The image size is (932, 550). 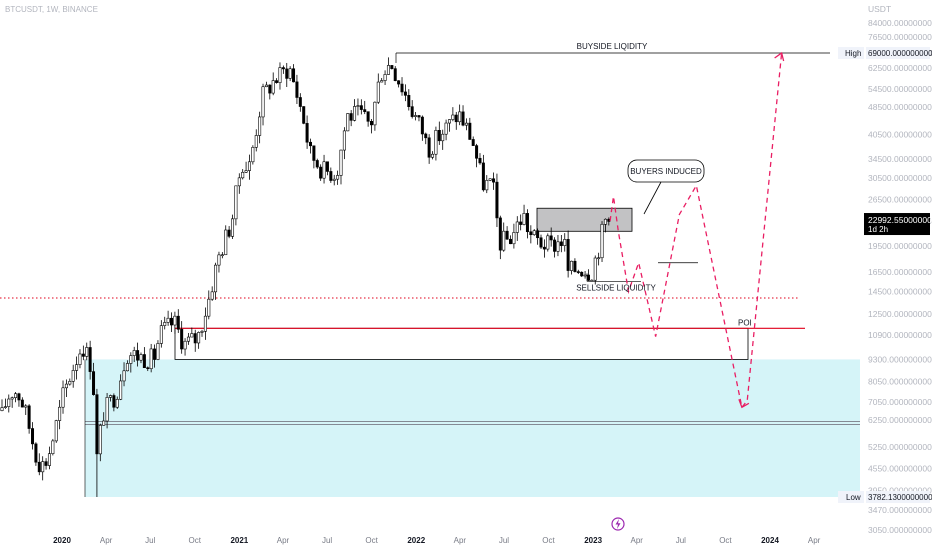 What do you see at coordinates (666, 171) in the screenshot?
I see `callout-box` at bounding box center [666, 171].